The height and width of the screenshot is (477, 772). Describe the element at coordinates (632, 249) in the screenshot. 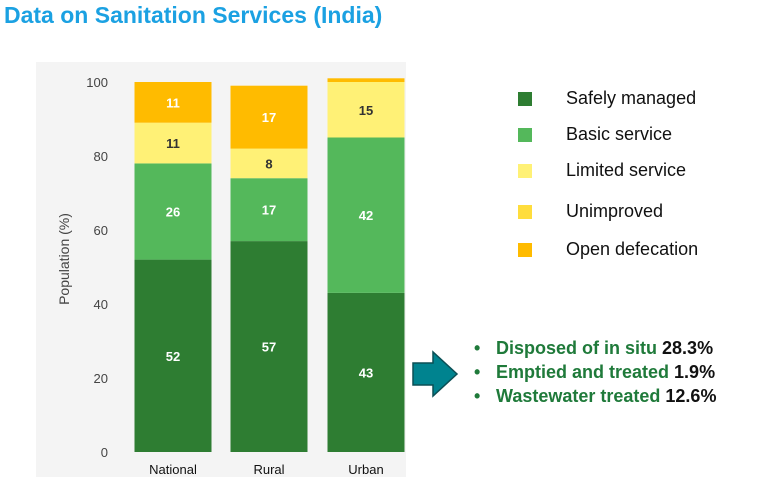

I see `legend-label: Open defecation` at that location.